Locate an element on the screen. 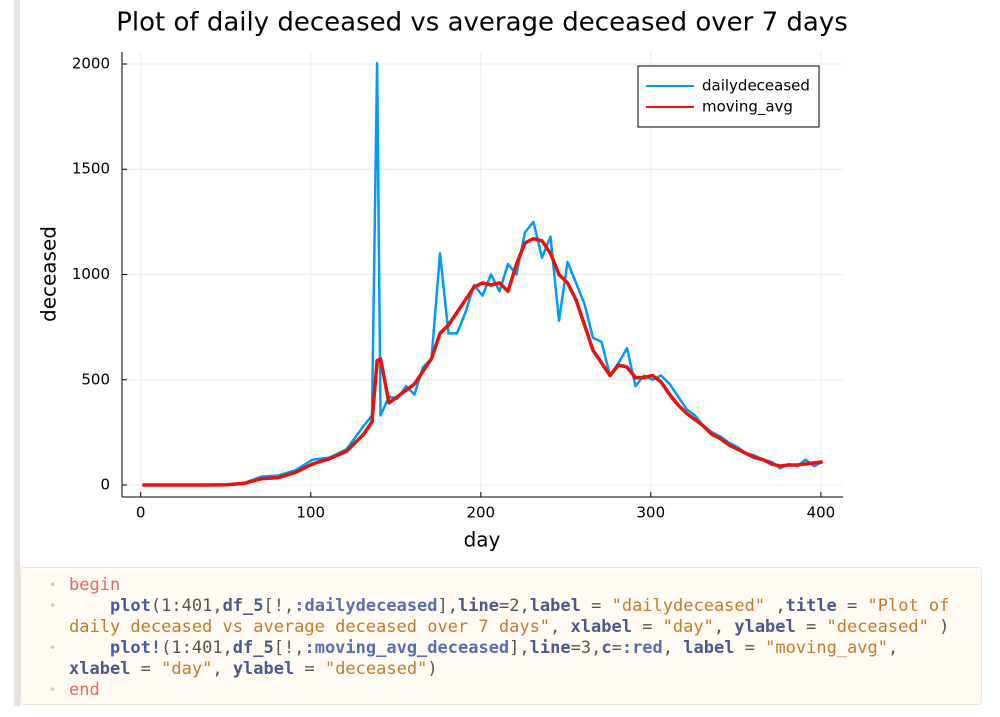 The width and height of the screenshot is (1000, 717). x-axis-label: day is located at coordinates (482, 540).